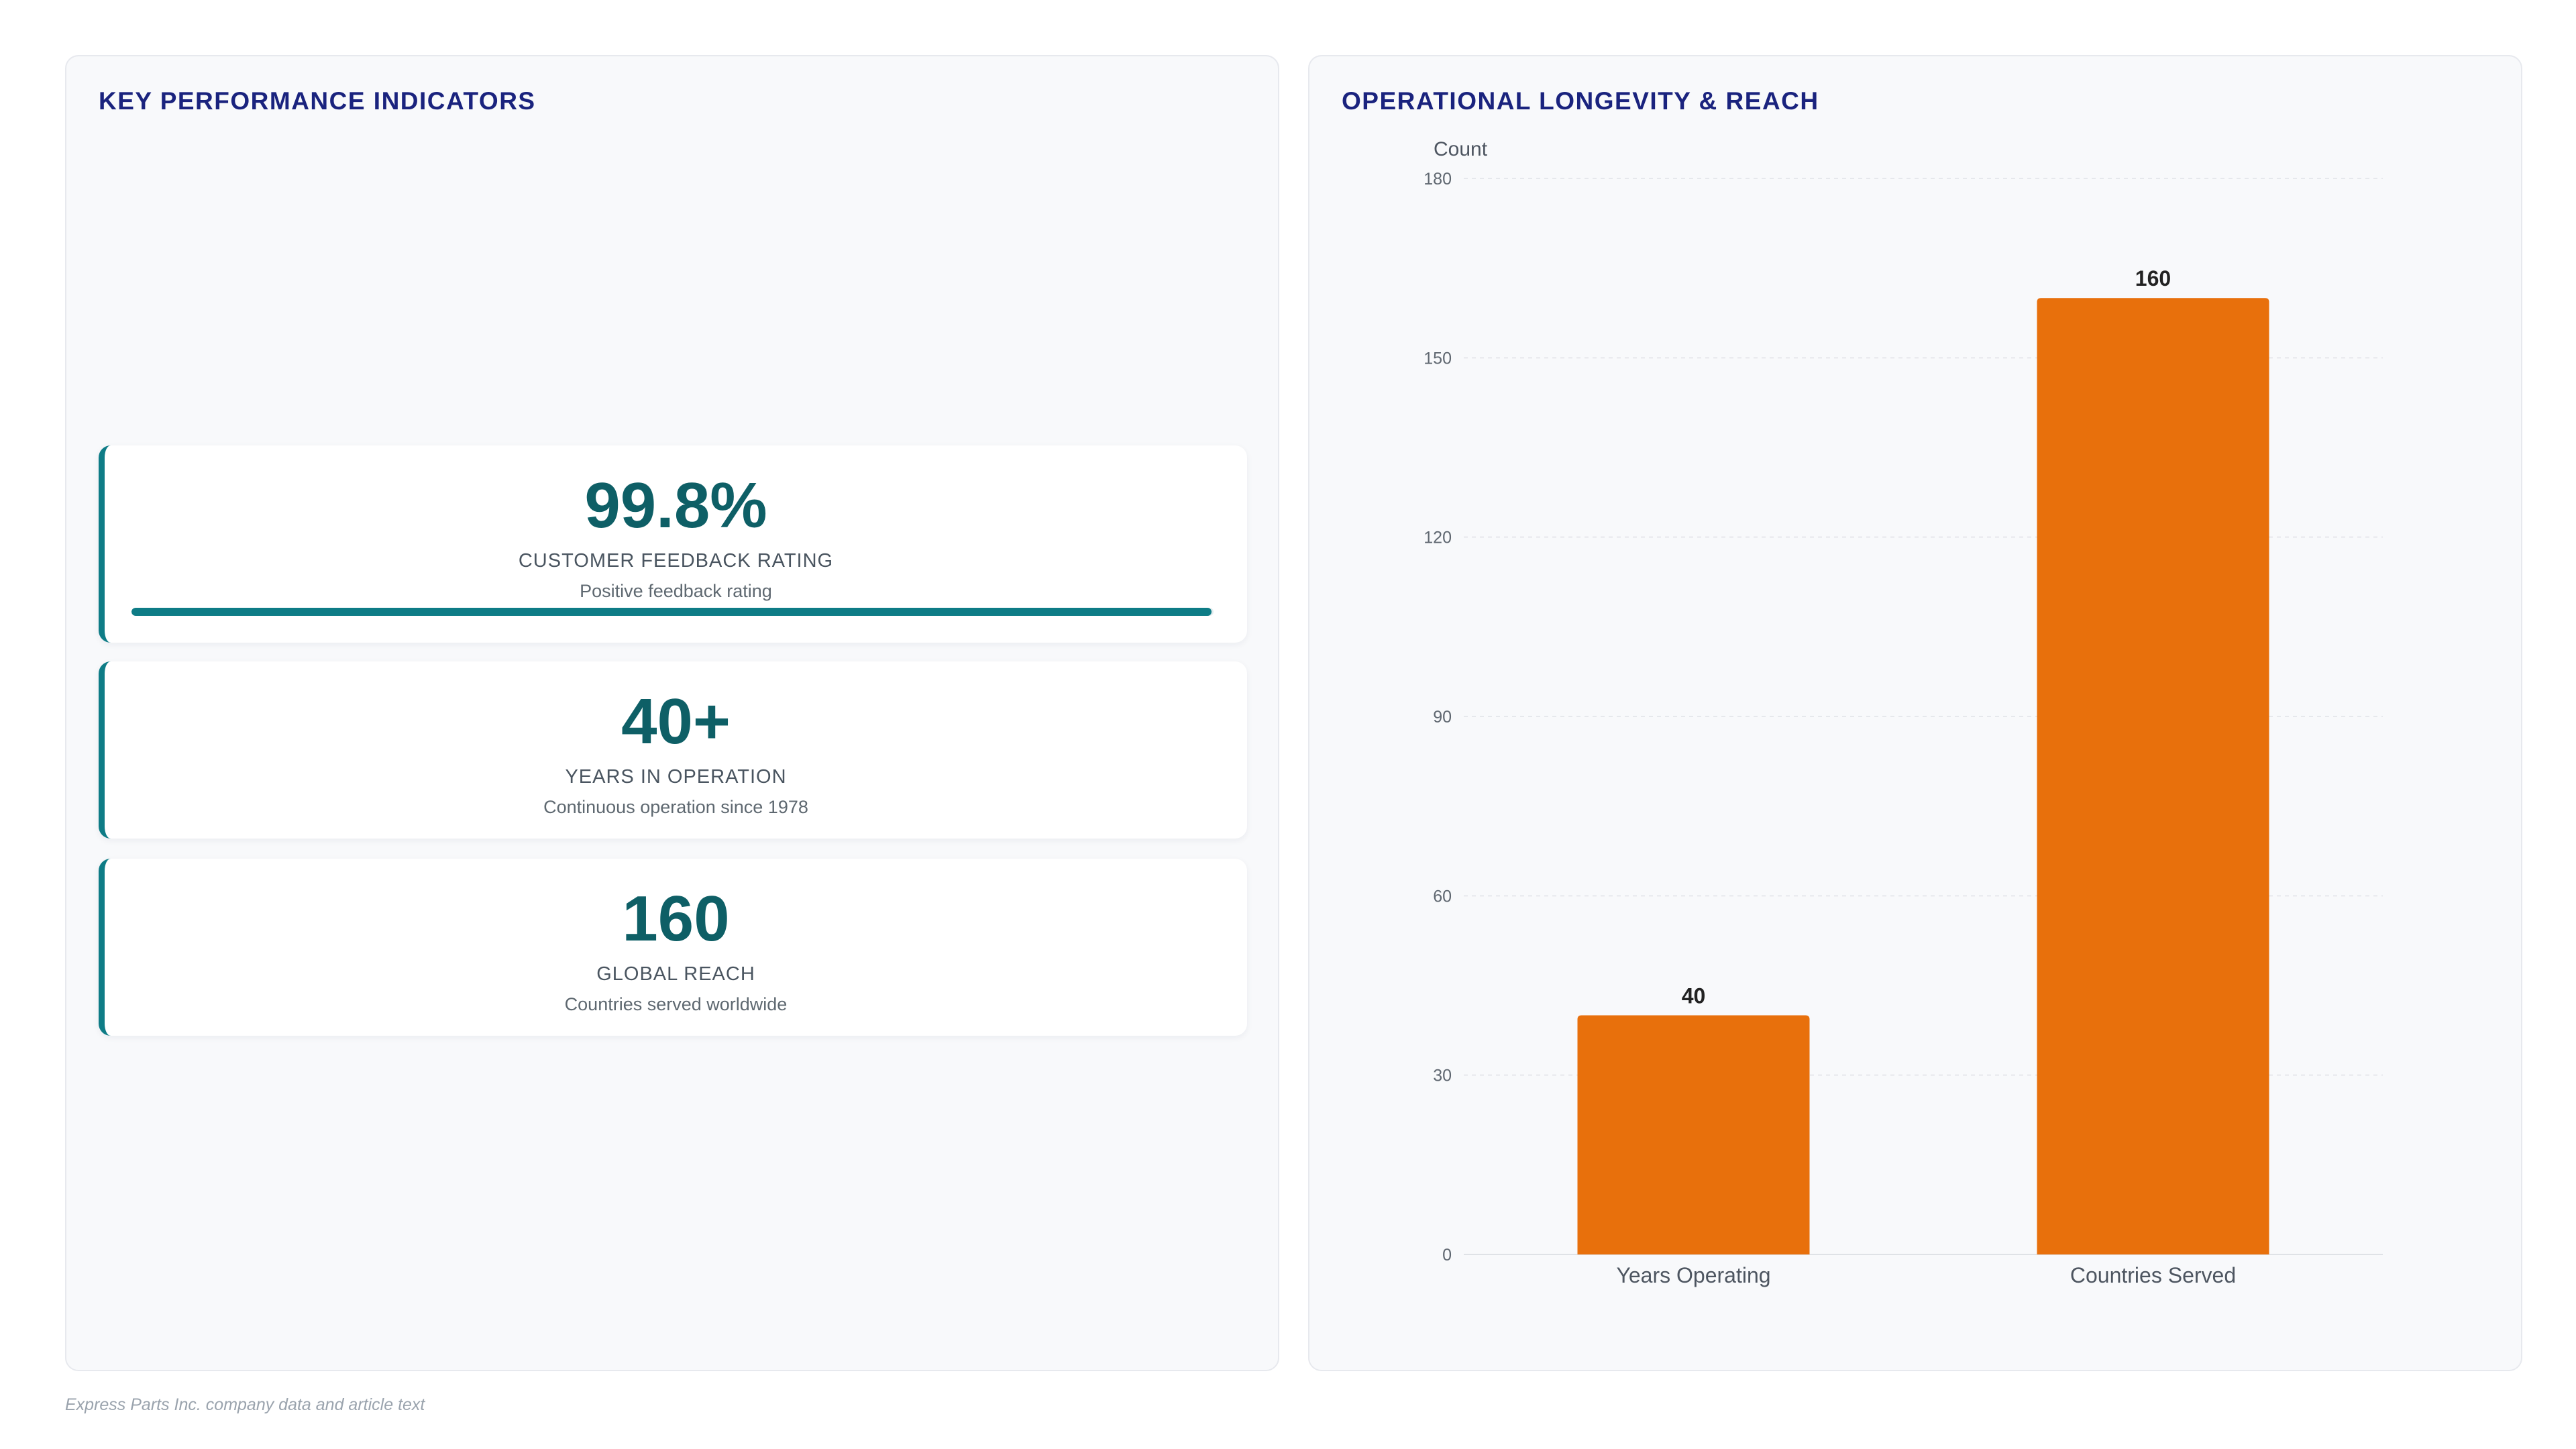  Describe the element at coordinates (676, 1004) in the screenshot. I see `kpi-description: Countries served worldwide` at that location.